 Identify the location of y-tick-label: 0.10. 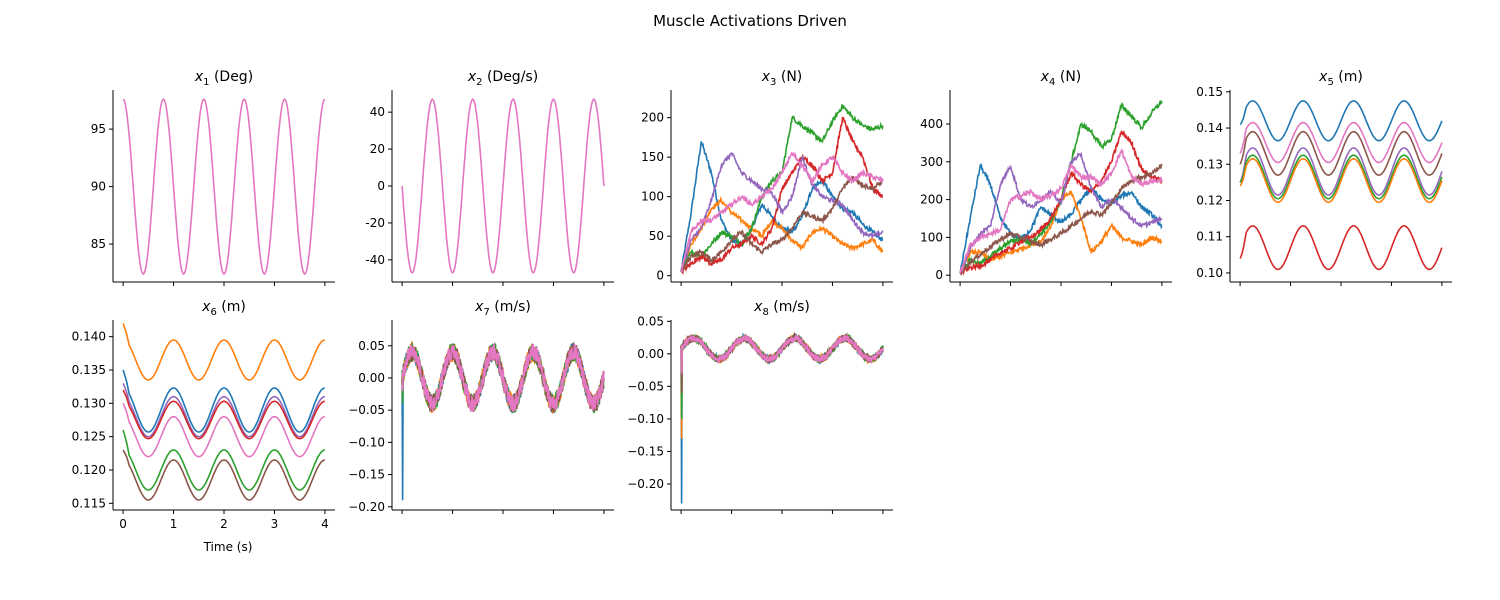
(1209, 273).